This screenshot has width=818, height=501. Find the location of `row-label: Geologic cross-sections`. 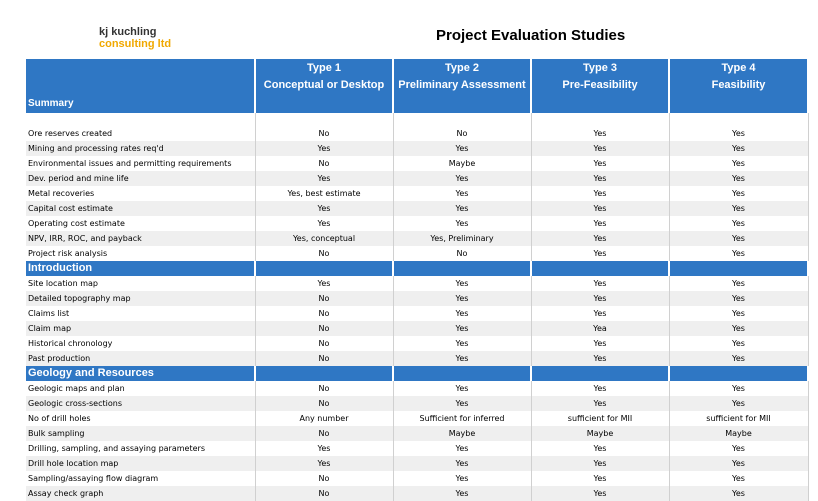

row-label: Geologic cross-sections is located at coordinates (141, 403).